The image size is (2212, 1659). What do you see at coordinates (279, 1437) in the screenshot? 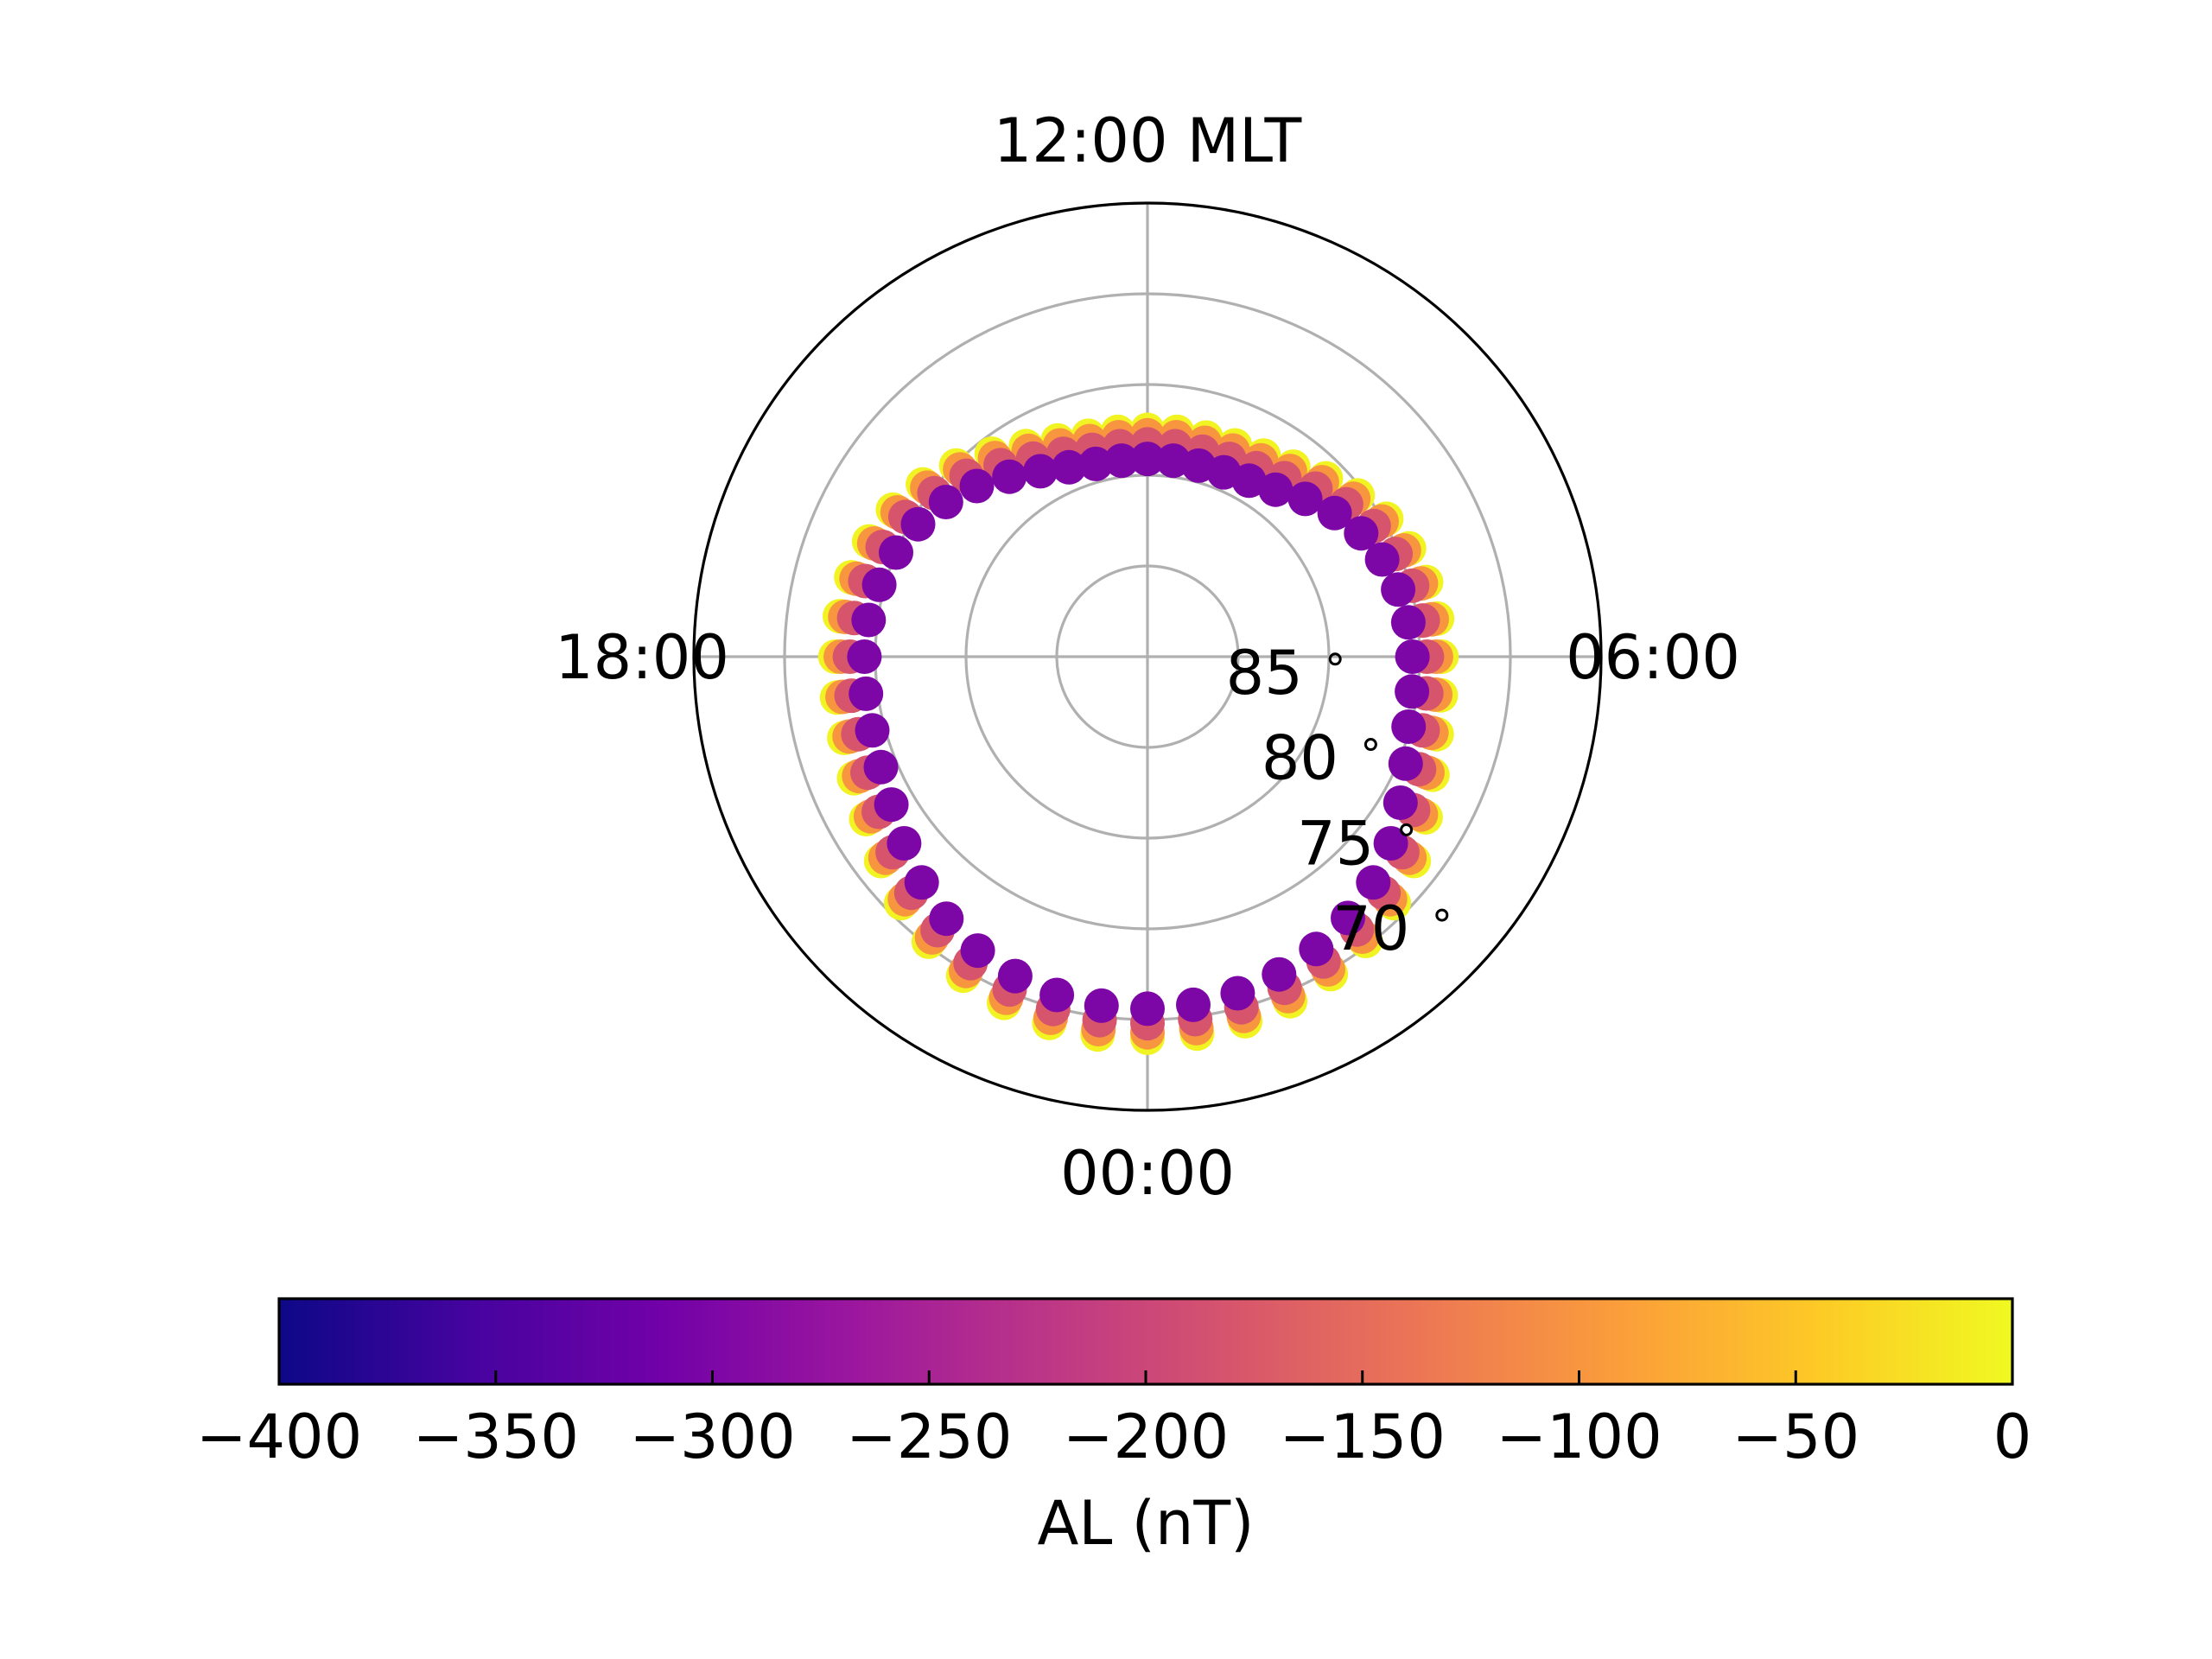
I see `colorbar-tick-label: −400` at bounding box center [279, 1437].